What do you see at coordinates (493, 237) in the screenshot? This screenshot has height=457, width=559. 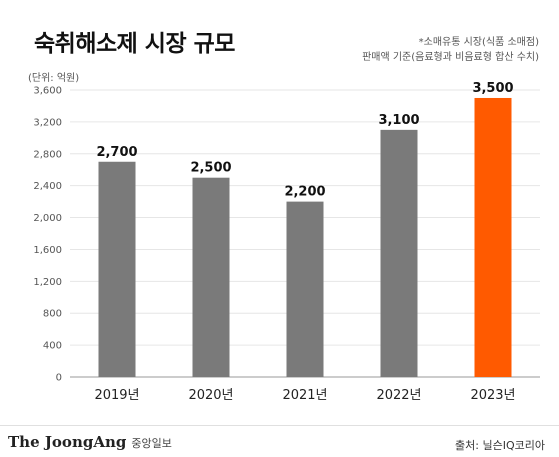 I see `bar-2023년` at bounding box center [493, 237].